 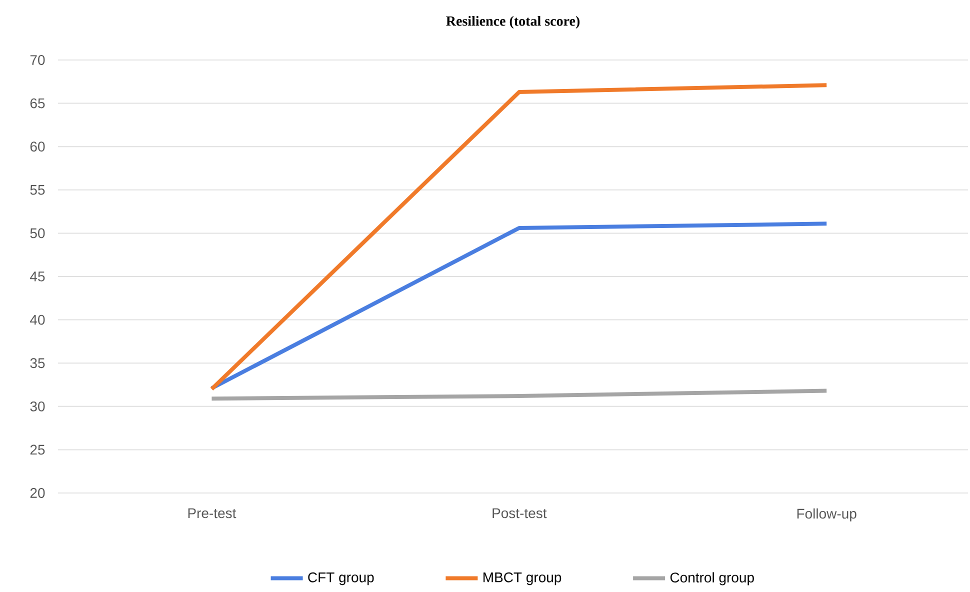 What do you see at coordinates (37, 147) in the screenshot?
I see `y-tick-label: 60` at bounding box center [37, 147].